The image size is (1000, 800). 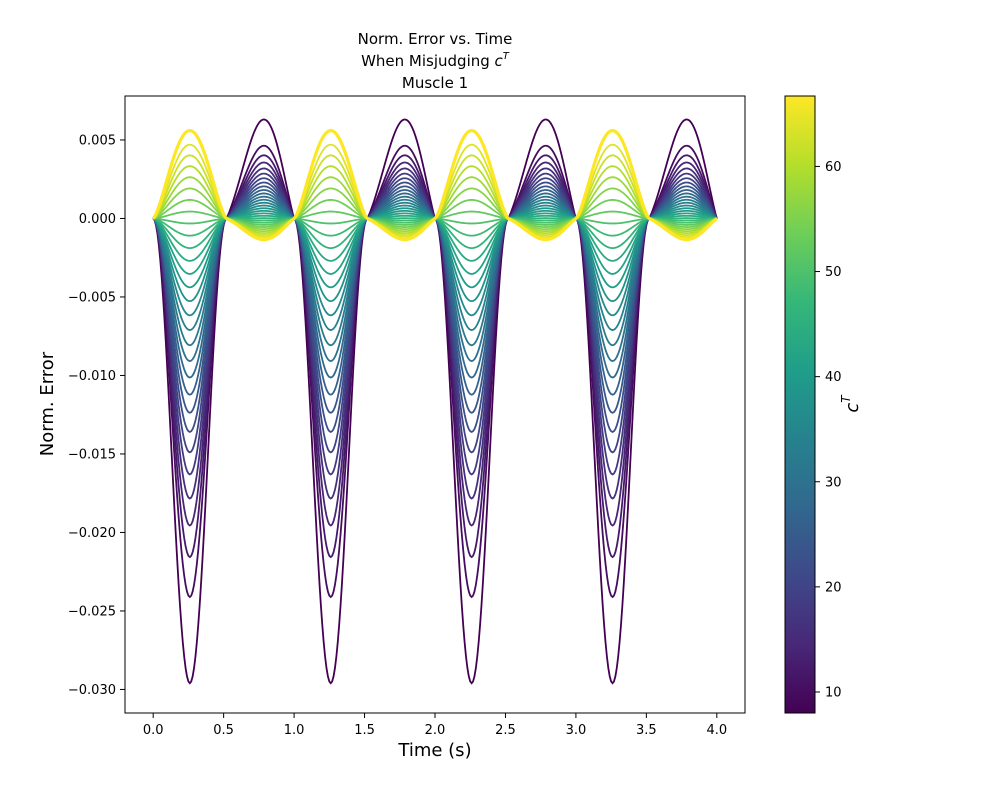 I want to click on y-tick-label: −0.030, so click(x=92, y=690).